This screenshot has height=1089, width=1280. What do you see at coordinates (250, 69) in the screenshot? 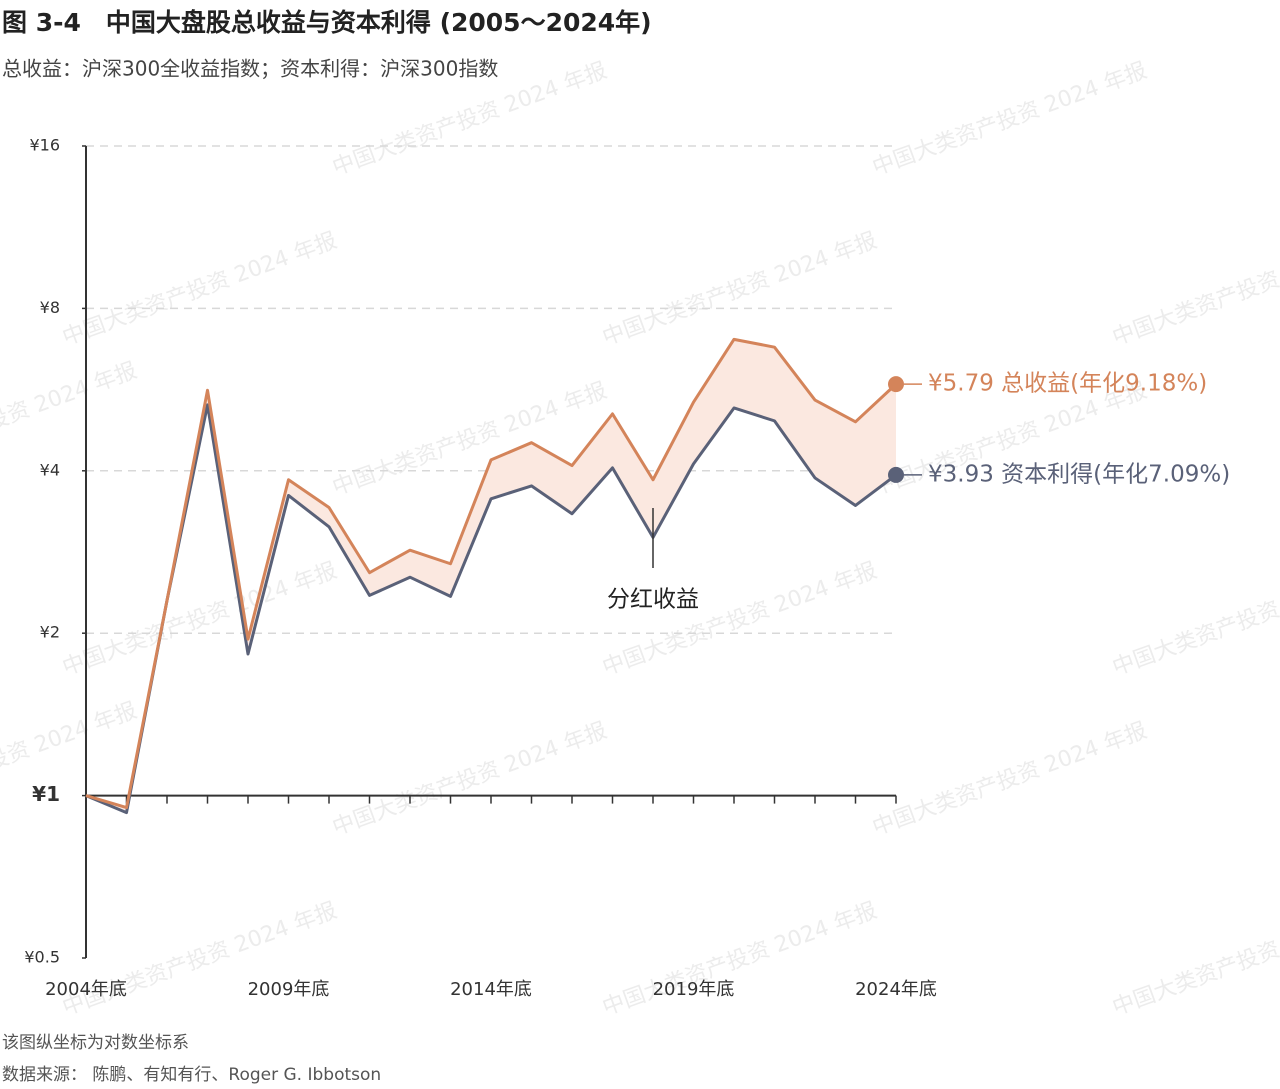
I see `chart-subtitle: 总收益：沪深300全收益指数；资本利得：沪深300指数` at bounding box center [250, 69].